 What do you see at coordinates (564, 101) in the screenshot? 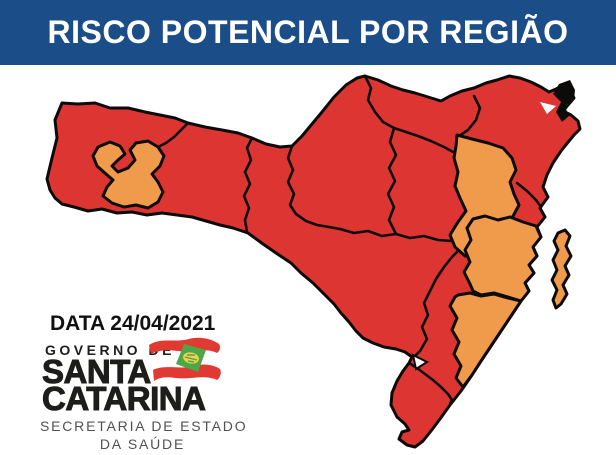
I see `northeast-coast-mark` at bounding box center [564, 101].